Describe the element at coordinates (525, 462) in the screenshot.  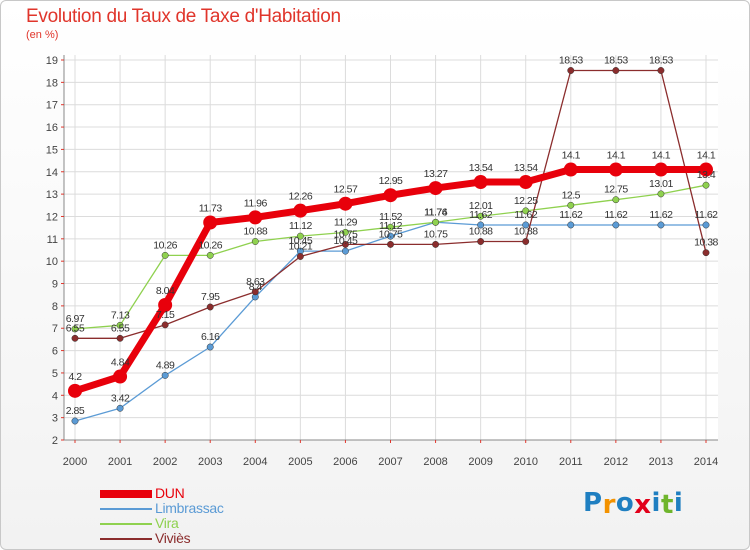
I see `x-tick-label: 2010` at that location.